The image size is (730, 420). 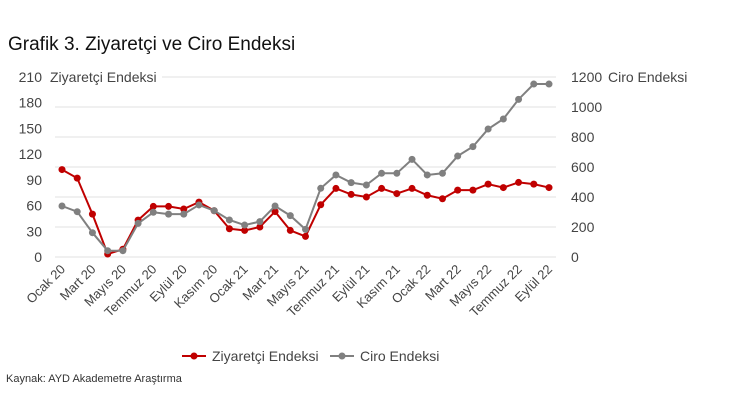 What do you see at coordinates (31, 154) in the screenshot?
I see `y-left-tick-label: 120` at bounding box center [31, 154].